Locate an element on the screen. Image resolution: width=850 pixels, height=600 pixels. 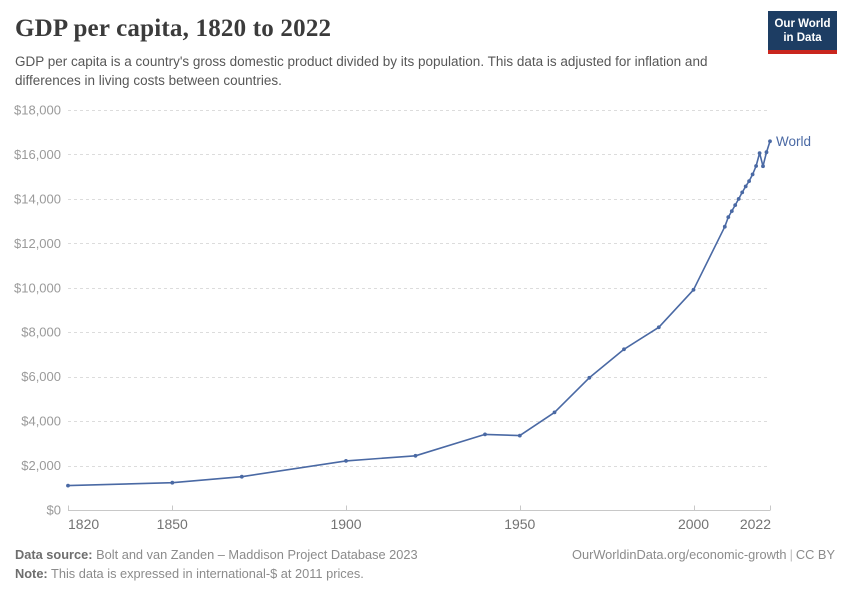
x-tick-label: 1900 is located at coordinates (345, 524).